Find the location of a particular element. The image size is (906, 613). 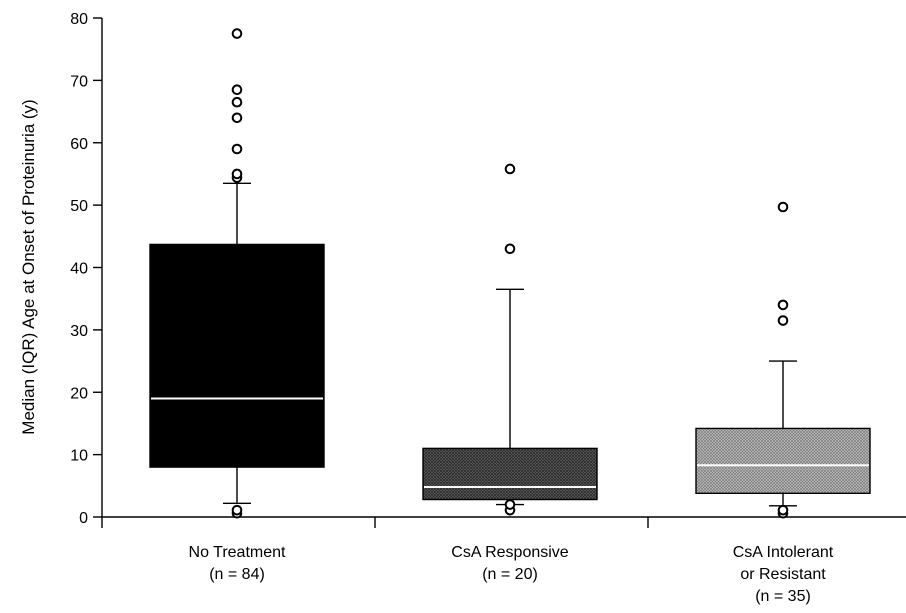

category-label: (n = 20) is located at coordinates (510, 574).